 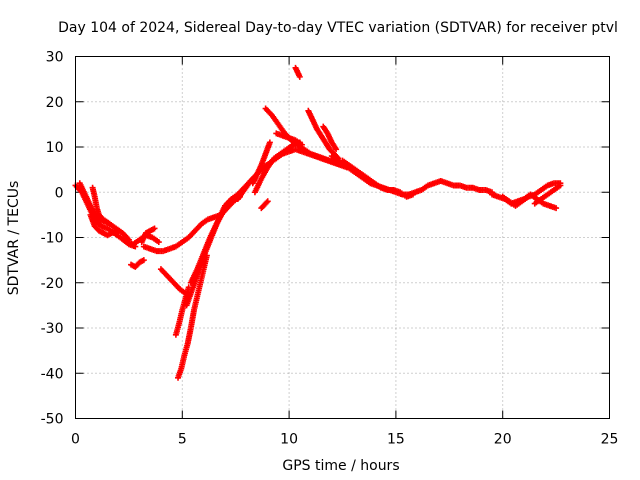 What do you see at coordinates (55, 103) in the screenshot?
I see `y-tick-label: 20` at bounding box center [55, 103].